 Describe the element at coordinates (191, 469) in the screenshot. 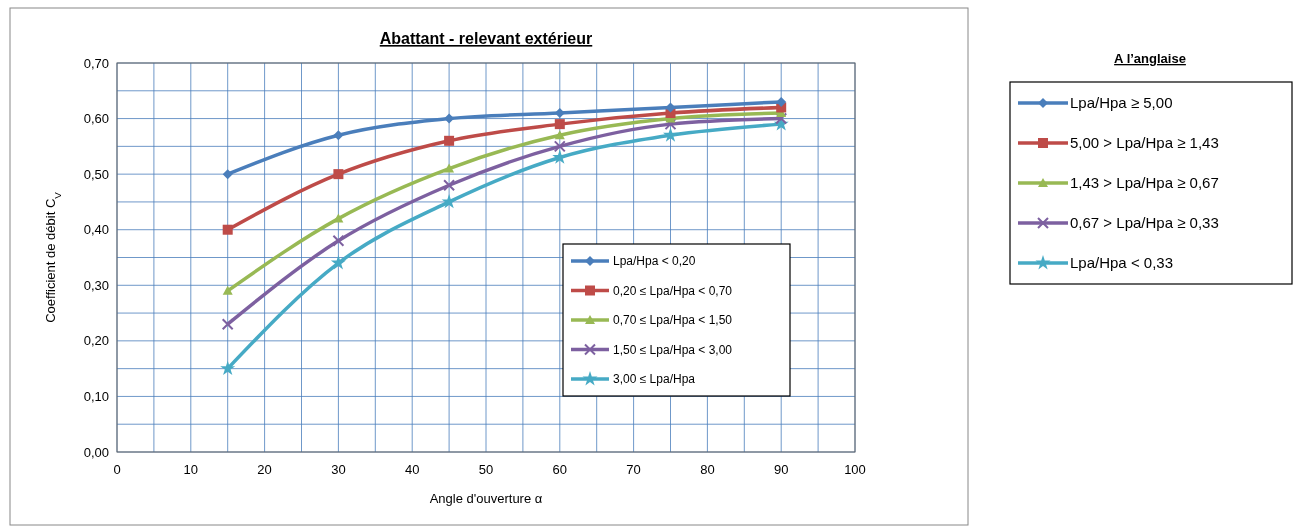

I see `x-tick-label: 10` at that location.